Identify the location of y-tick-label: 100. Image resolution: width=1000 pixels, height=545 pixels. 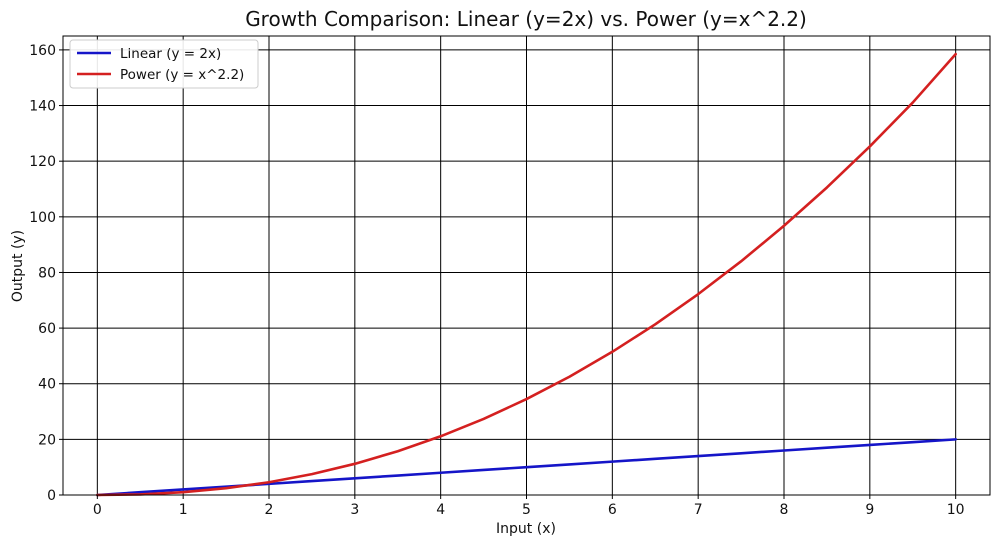
(42, 218).